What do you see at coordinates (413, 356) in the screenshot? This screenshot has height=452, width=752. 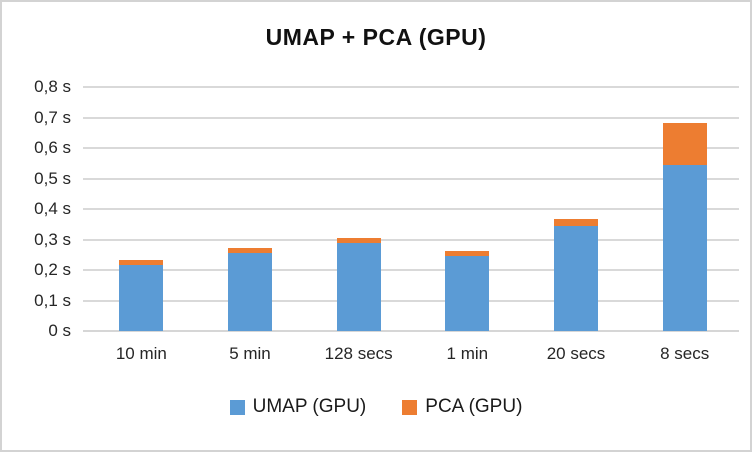 I see `x-axis-labels: 10 min 5 min 128 secs 1 min 20 secs 8 secs` at bounding box center [413, 356].